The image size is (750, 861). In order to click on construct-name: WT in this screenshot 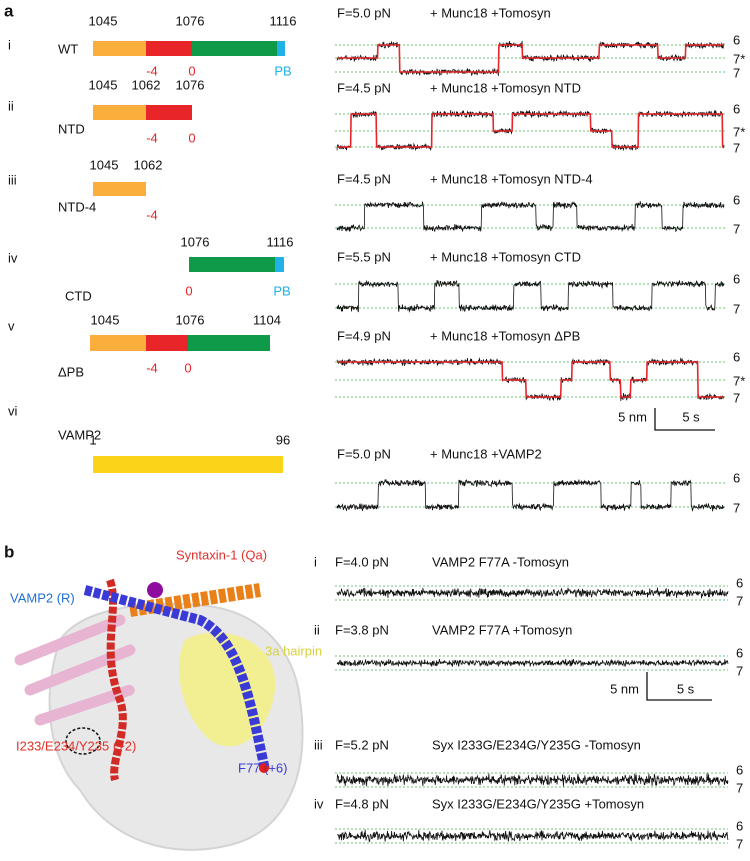, I will do `click(68, 48)`.